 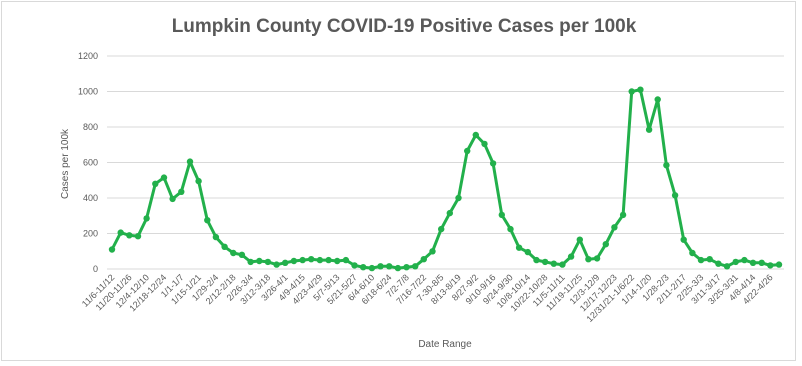 What do you see at coordinates (445, 344) in the screenshot?
I see `x-axis-label: Date Range` at bounding box center [445, 344].